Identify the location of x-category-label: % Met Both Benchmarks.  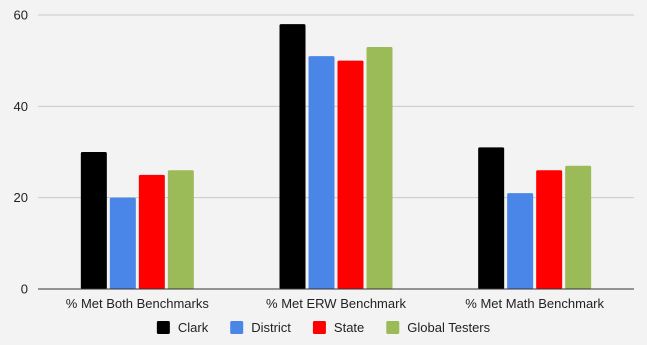
(138, 303).